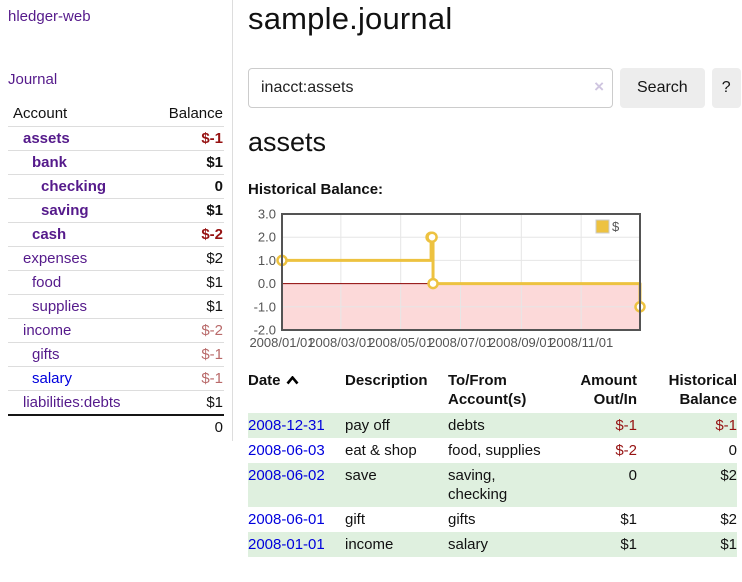  What do you see at coordinates (47, 330) in the screenshot?
I see `account-link-income: income` at bounding box center [47, 330].